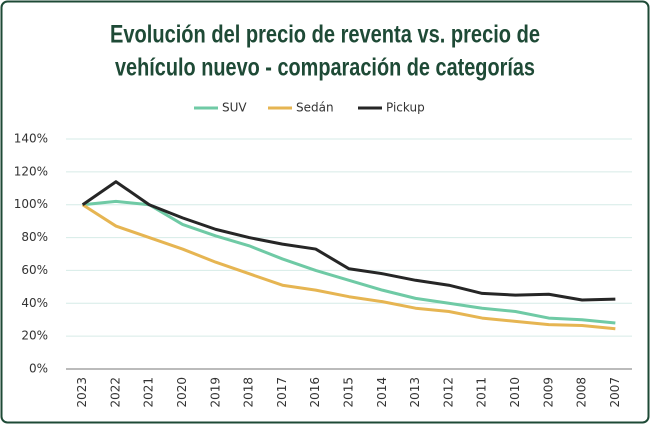  What do you see at coordinates (315, 108) in the screenshot?
I see `legend-label: Sedán` at bounding box center [315, 108].